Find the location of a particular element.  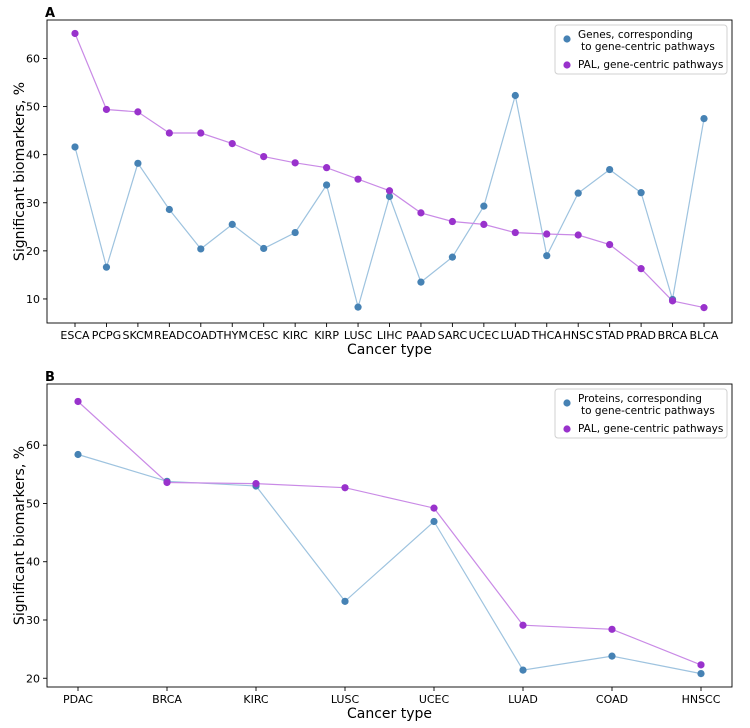

x-tick-label: READ is located at coordinates (169, 335).